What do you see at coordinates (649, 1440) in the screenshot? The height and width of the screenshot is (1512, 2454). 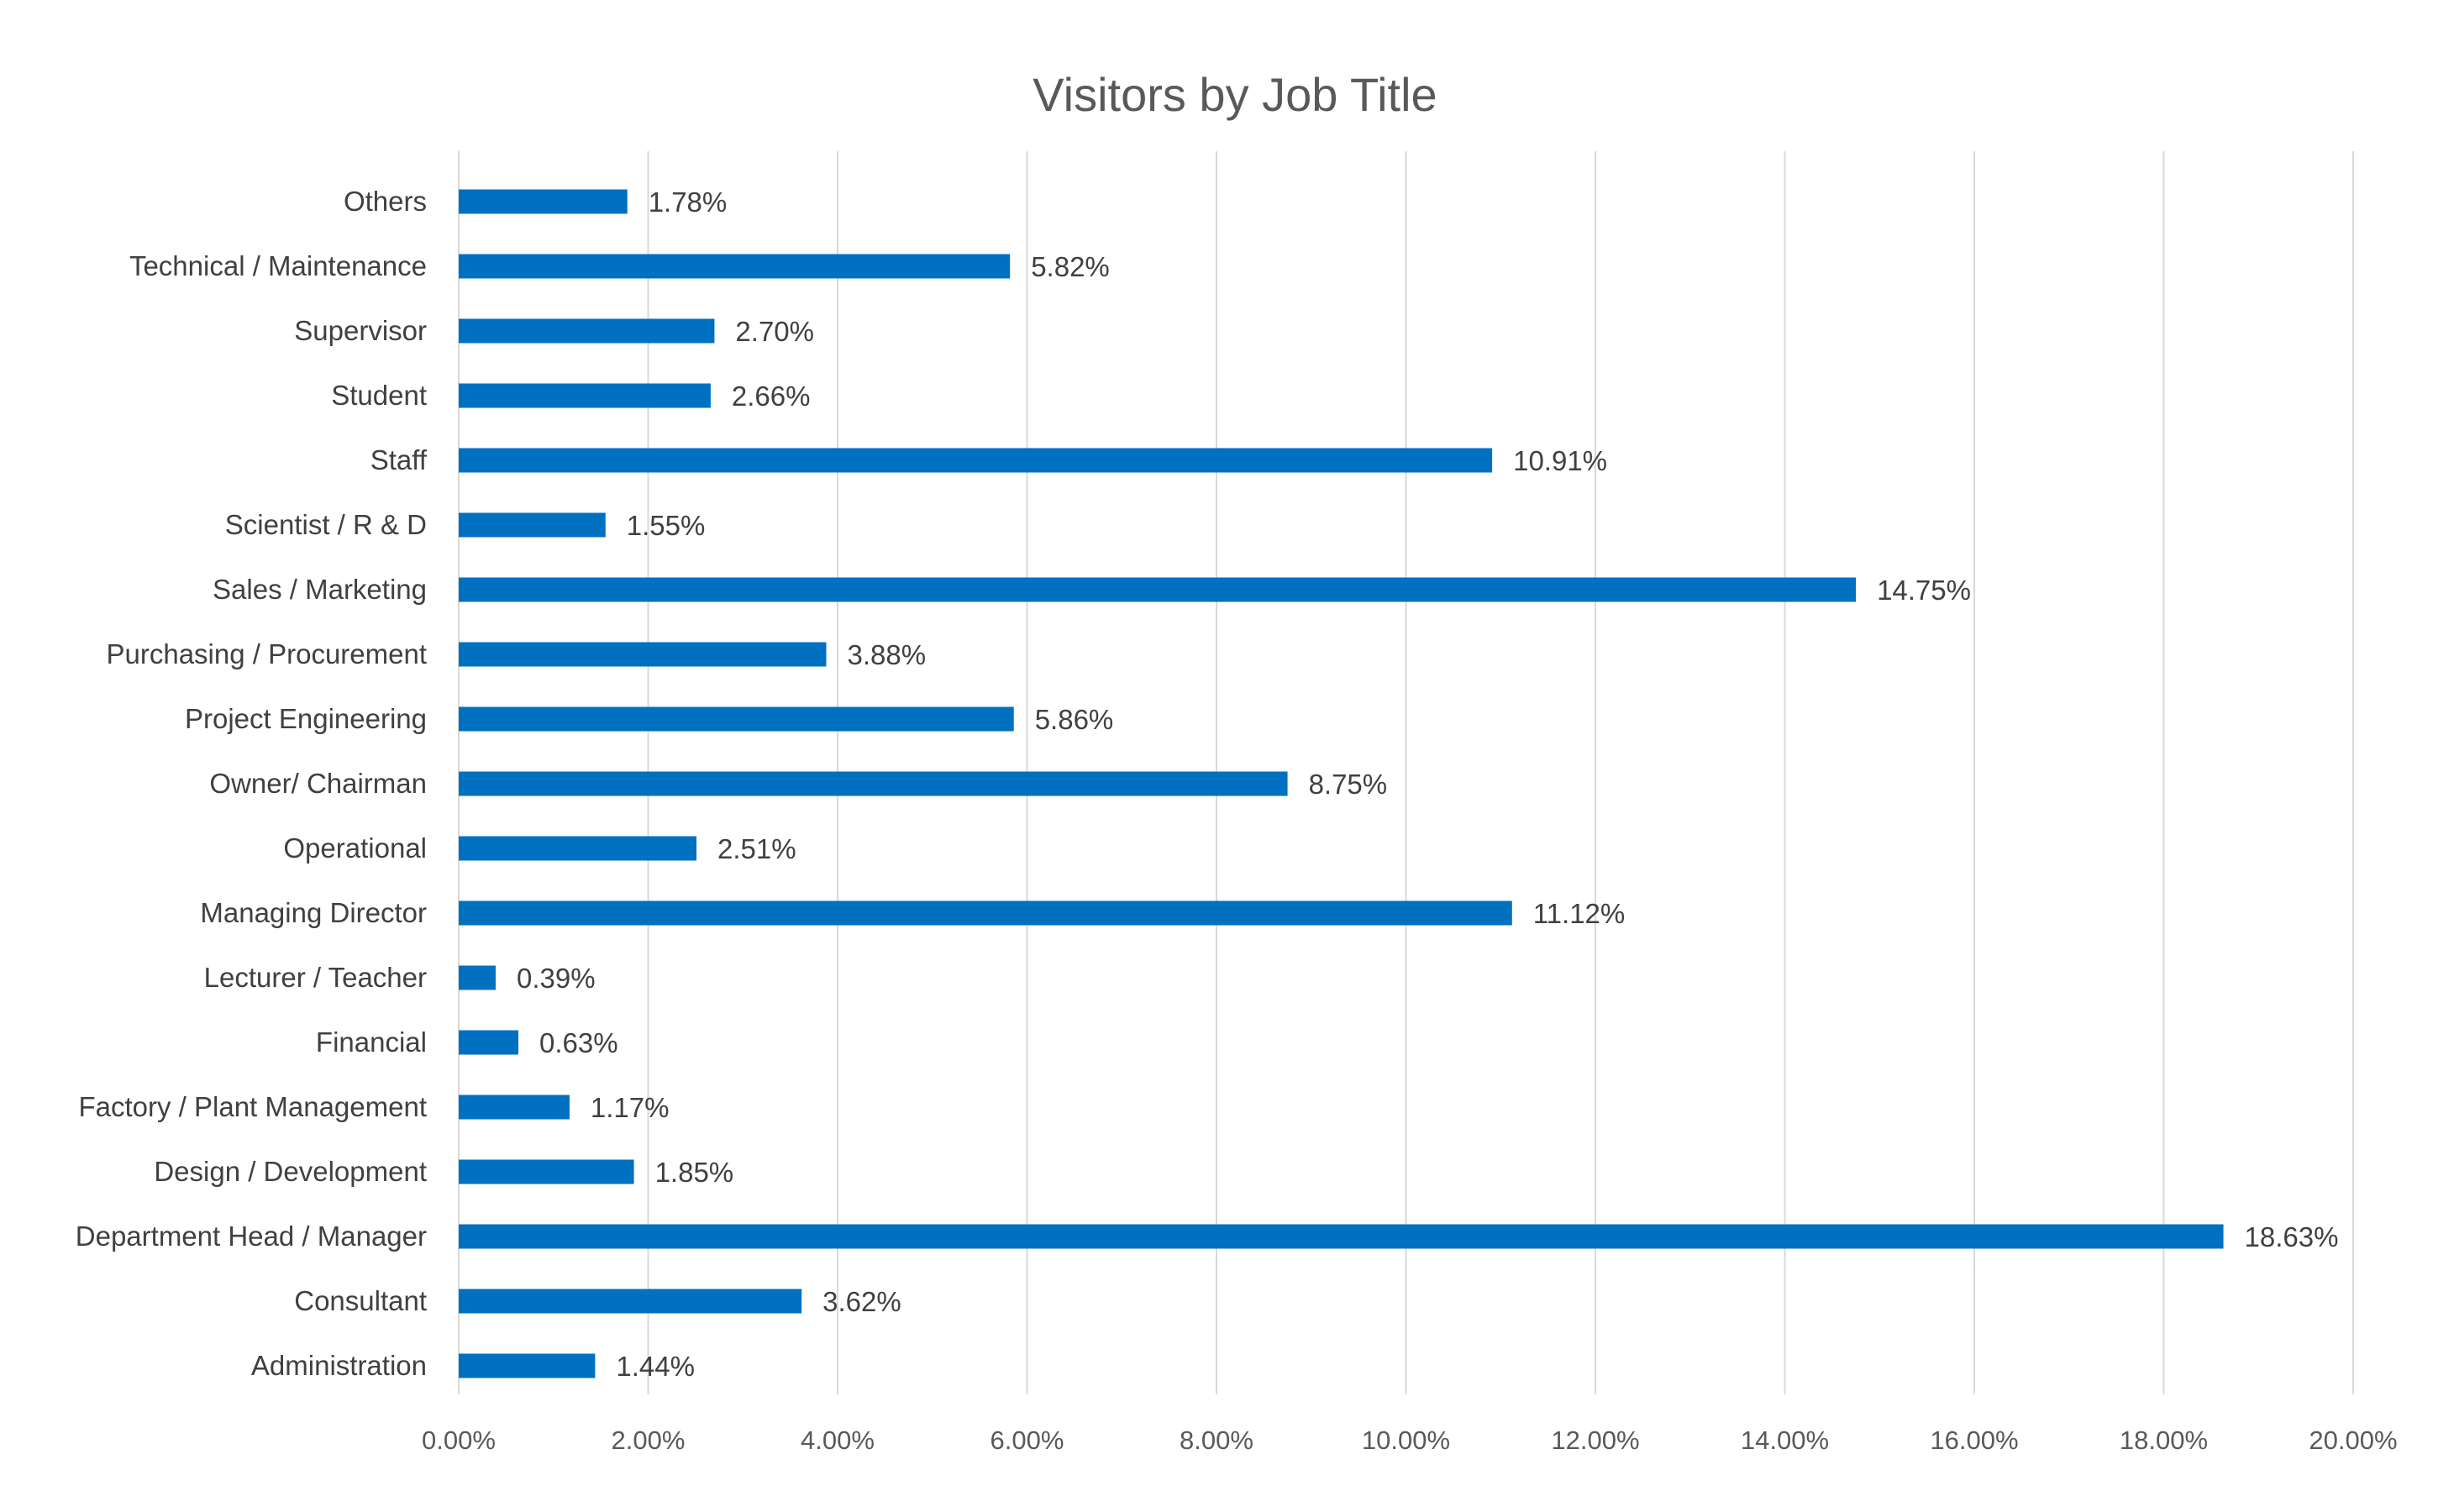 I see `x-tick-label: 2.00%` at bounding box center [649, 1440].